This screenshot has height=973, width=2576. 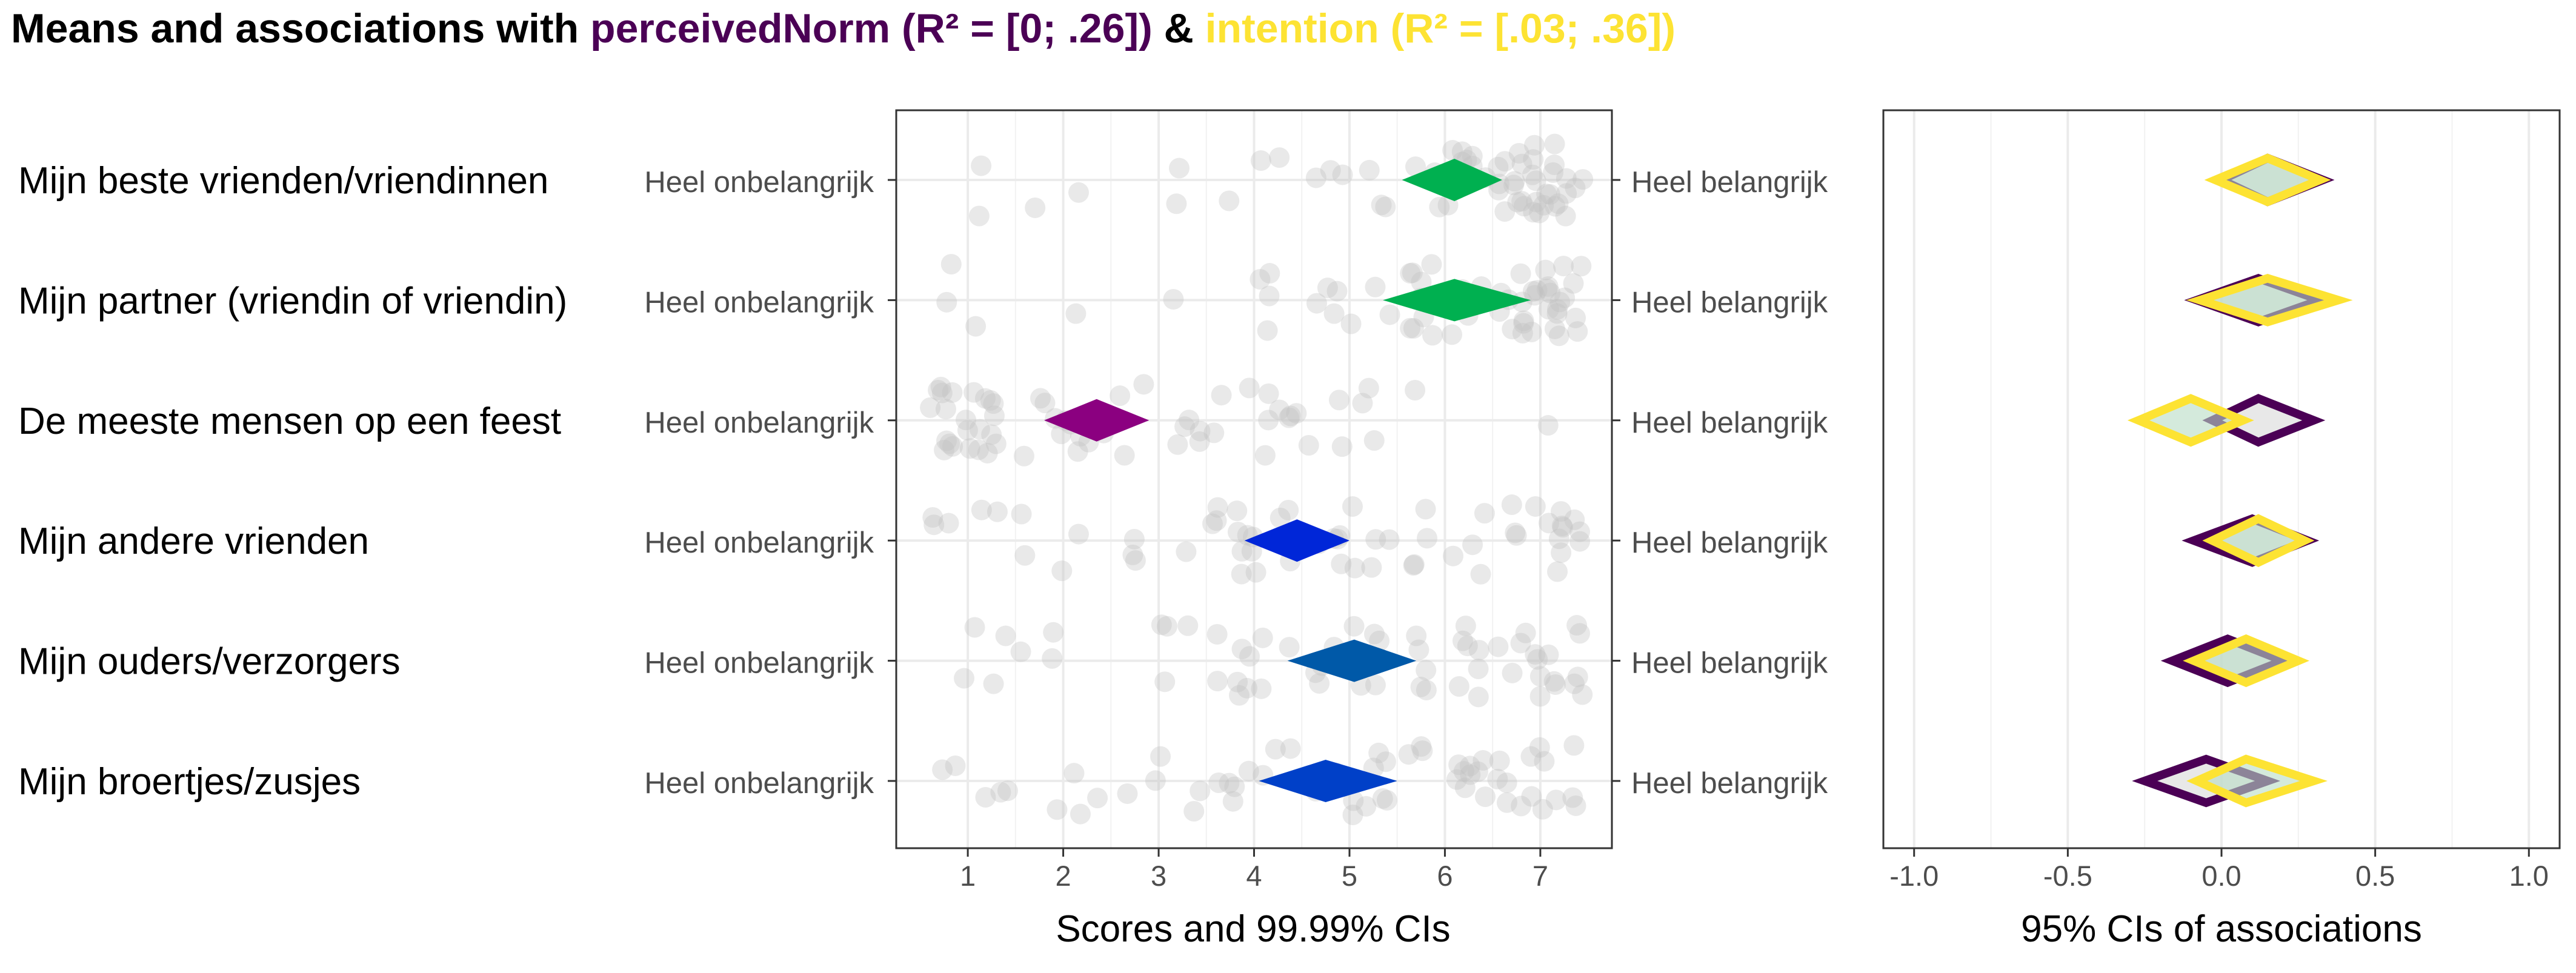 I want to click on scores-x-tick-label: 3, so click(x=1159, y=876).